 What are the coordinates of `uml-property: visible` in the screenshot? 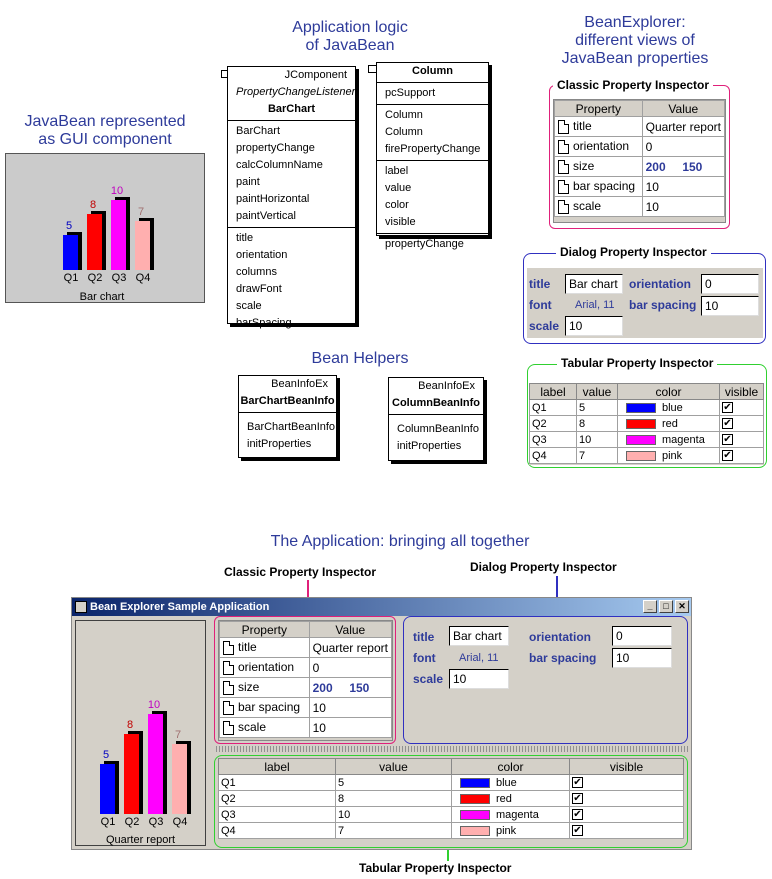 It's located at (400, 222).